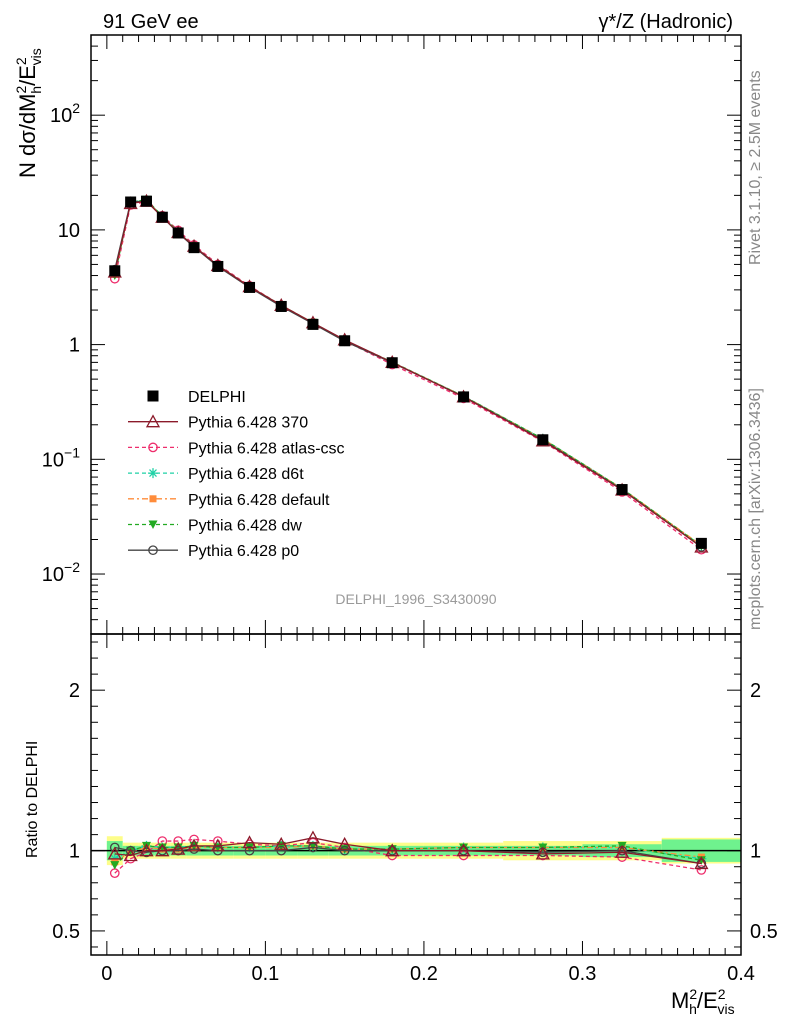 The height and width of the screenshot is (1024, 786). I want to click on y-tick-label: 10, so click(69, 231).